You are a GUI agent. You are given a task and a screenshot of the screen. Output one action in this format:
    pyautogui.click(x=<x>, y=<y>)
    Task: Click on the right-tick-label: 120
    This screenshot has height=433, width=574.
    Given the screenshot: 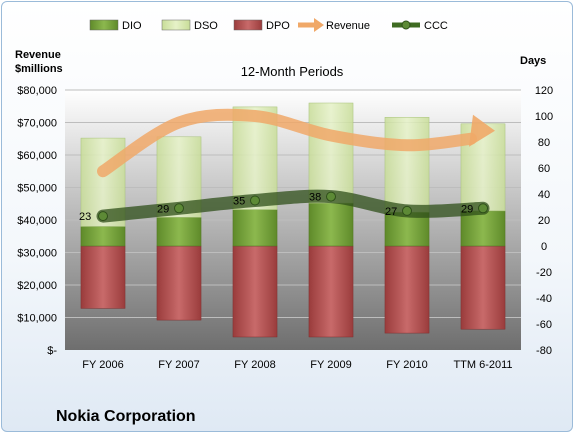 What is the action you would take?
    pyautogui.click(x=544, y=91)
    